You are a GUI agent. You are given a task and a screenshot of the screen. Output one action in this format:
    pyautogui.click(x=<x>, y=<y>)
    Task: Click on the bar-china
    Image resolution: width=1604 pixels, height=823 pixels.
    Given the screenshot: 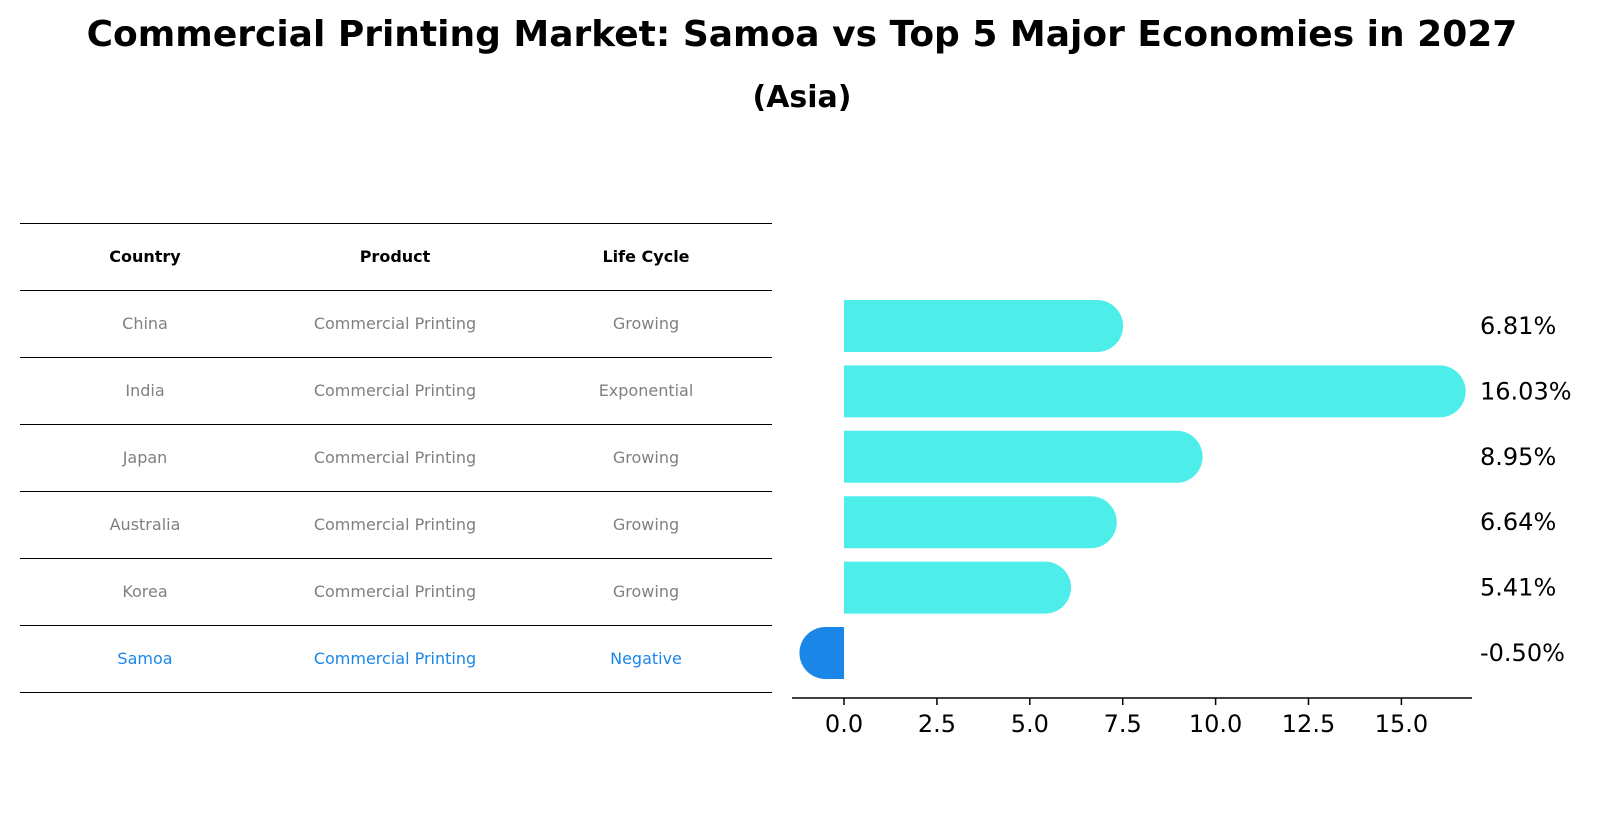 What is the action you would take?
    pyautogui.click(x=984, y=326)
    